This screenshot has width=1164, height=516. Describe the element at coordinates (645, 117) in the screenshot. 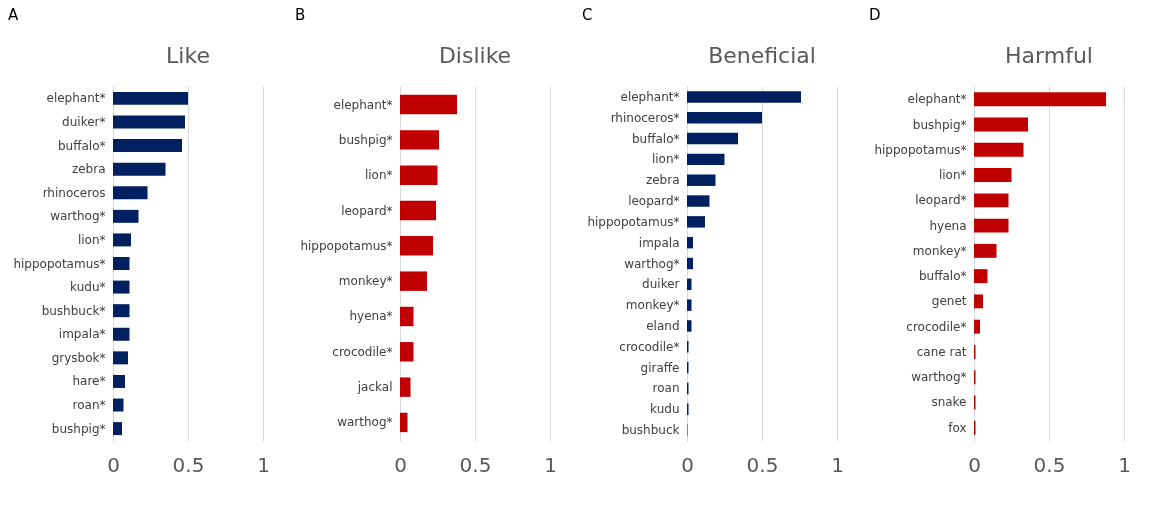

I see `y-tick-label: rhinoceros*` at that location.